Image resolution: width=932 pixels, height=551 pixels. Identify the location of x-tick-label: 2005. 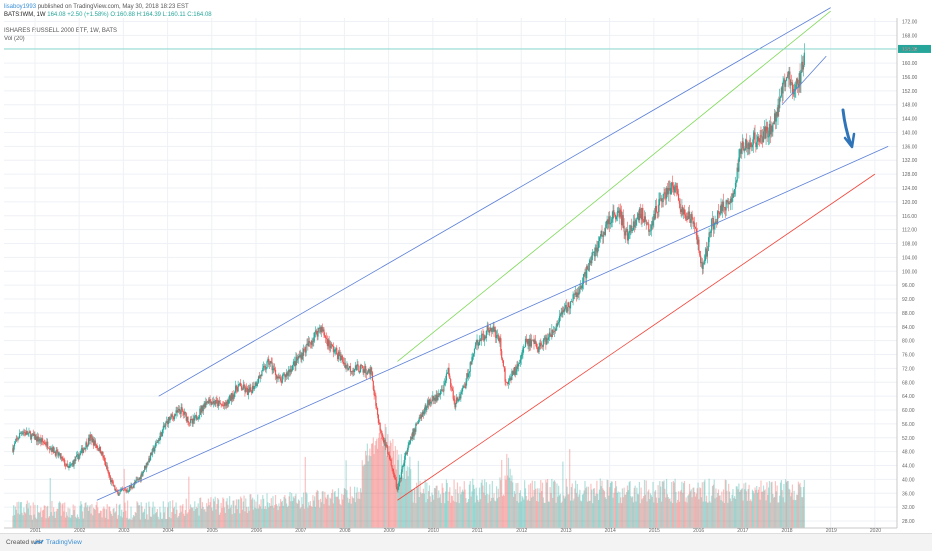
(212, 530).